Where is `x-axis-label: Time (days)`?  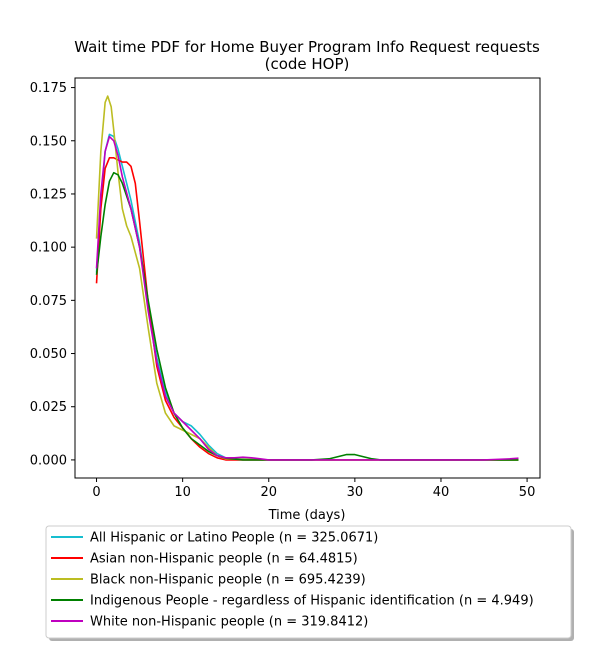
x-axis-label: Time (days) is located at coordinates (307, 515).